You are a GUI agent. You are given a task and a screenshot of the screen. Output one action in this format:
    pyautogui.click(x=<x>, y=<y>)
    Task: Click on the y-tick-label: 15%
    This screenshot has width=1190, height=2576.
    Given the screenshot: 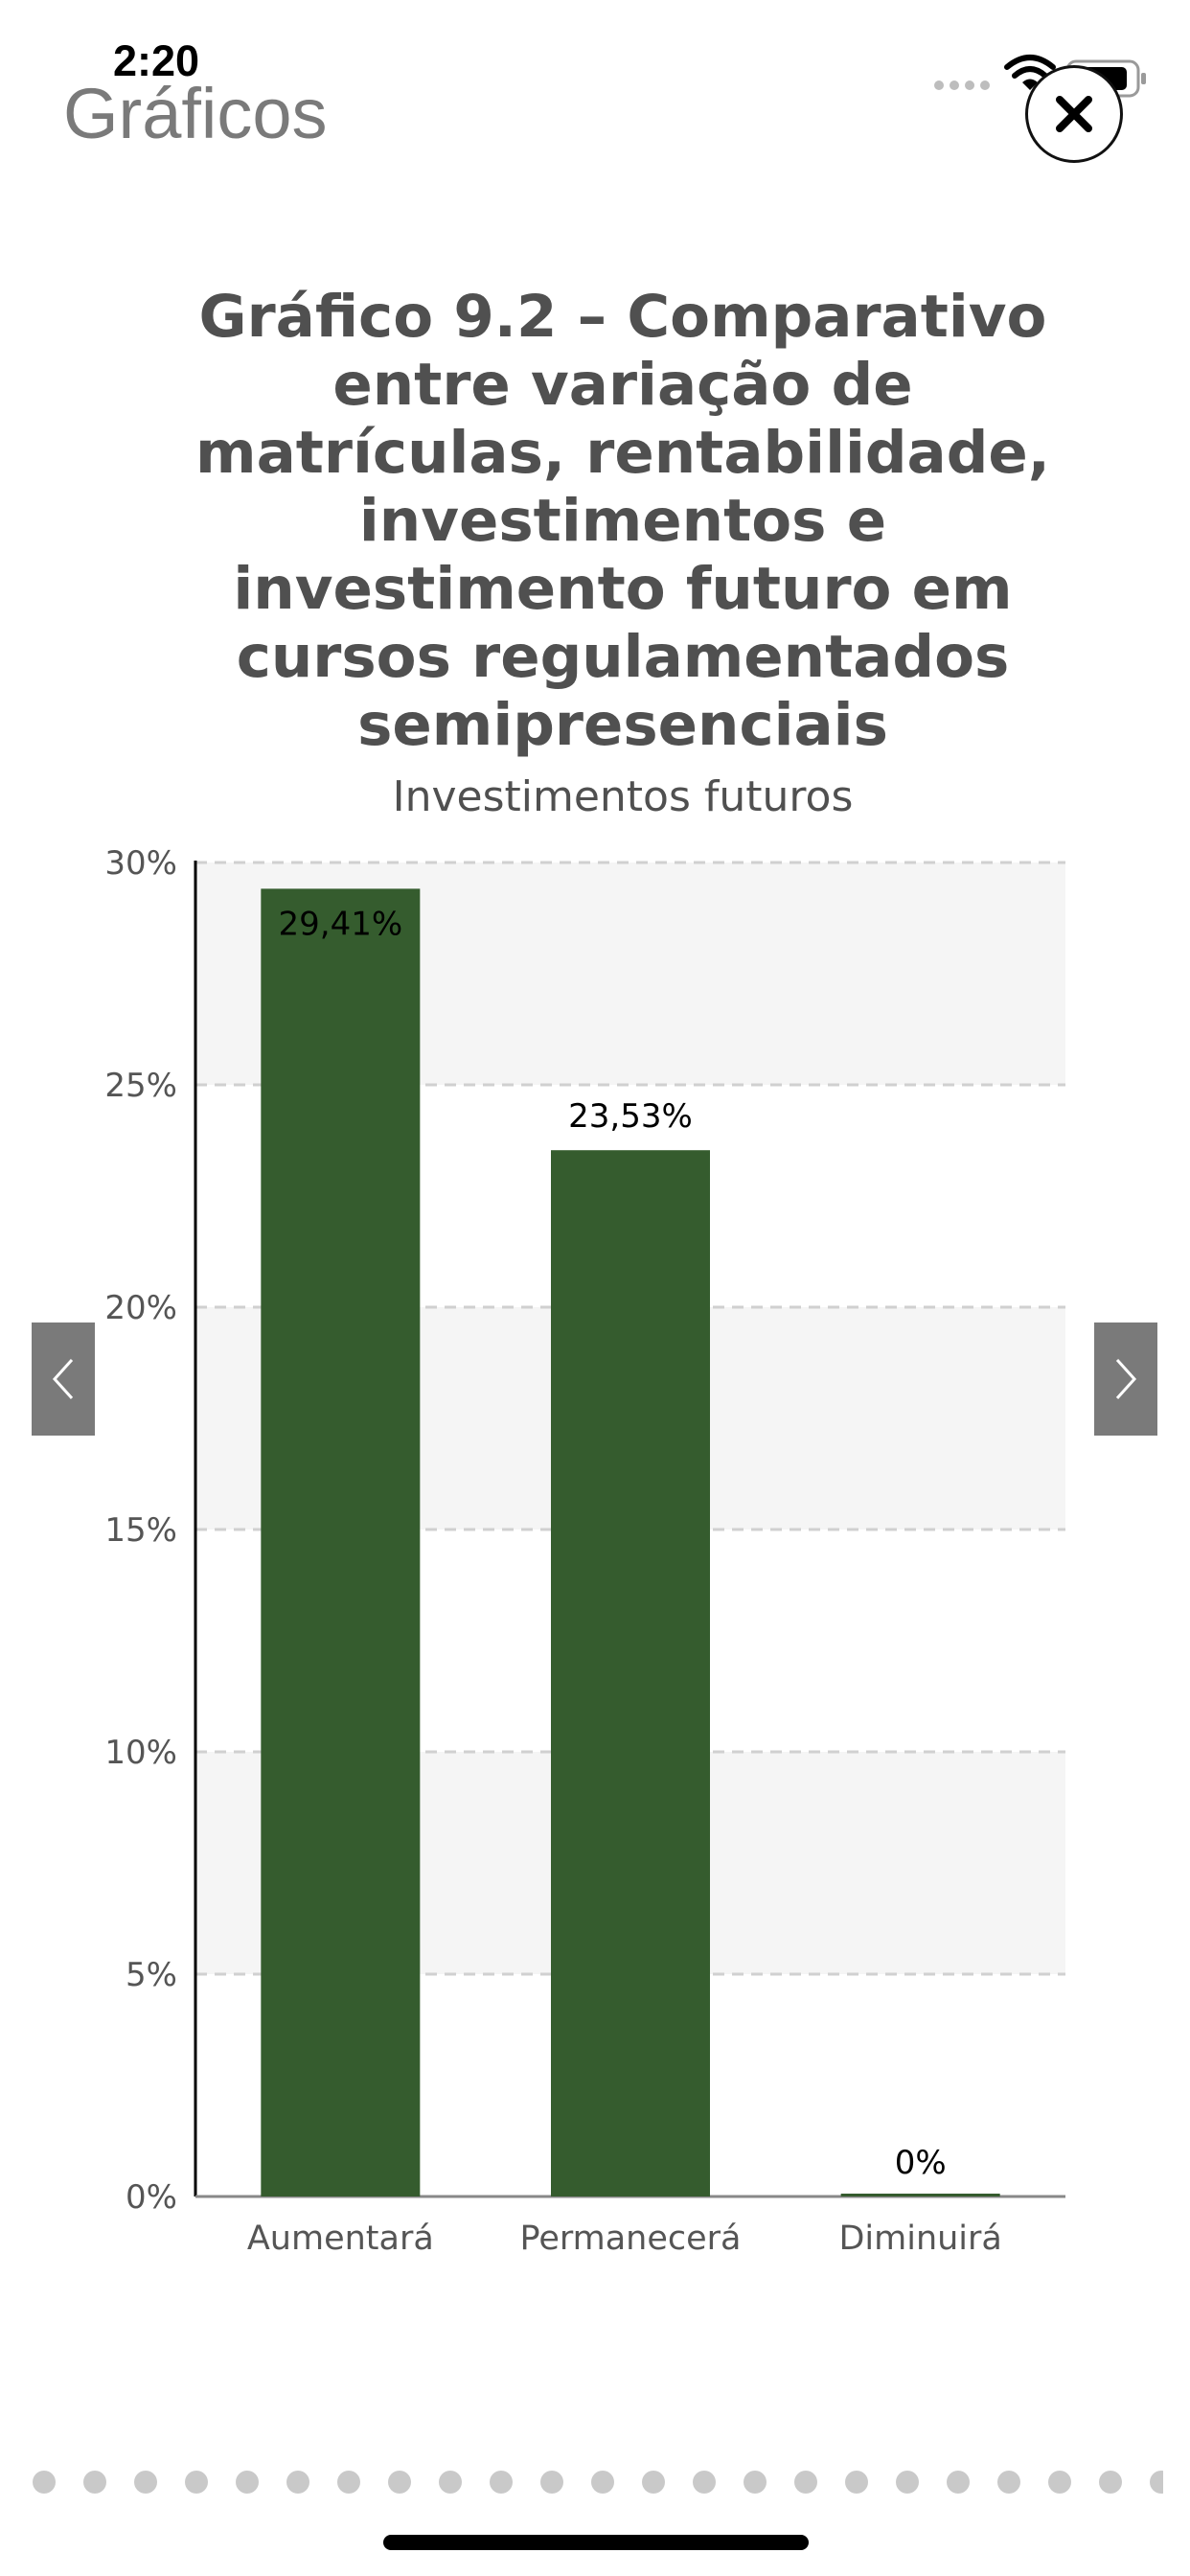 What is the action you would take?
    pyautogui.click(x=140, y=1530)
    